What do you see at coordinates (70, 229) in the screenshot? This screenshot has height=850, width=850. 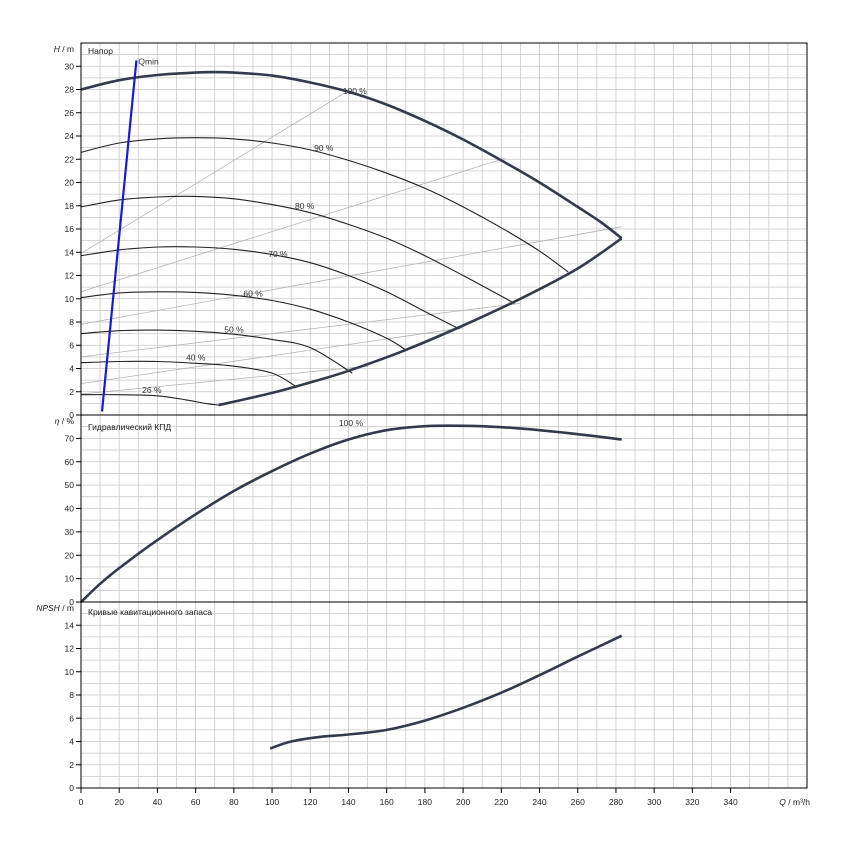 I see `y-tick-label: 16` at bounding box center [70, 229].